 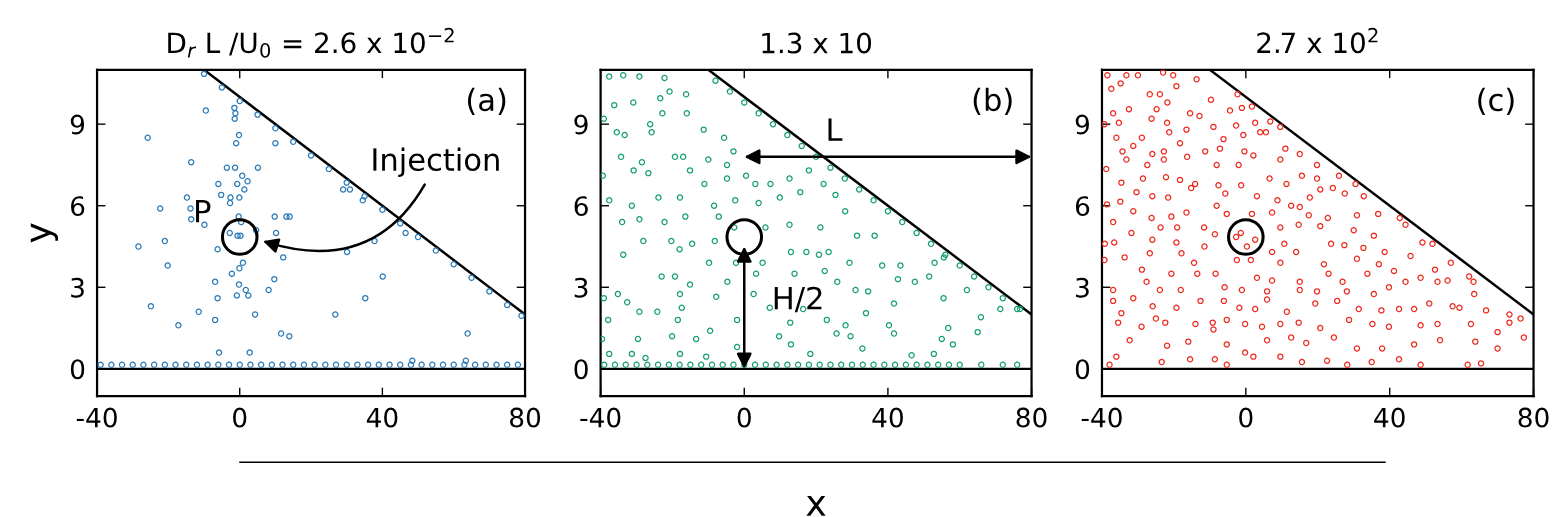 I want to click on annotation: Injection, so click(x=436, y=162).